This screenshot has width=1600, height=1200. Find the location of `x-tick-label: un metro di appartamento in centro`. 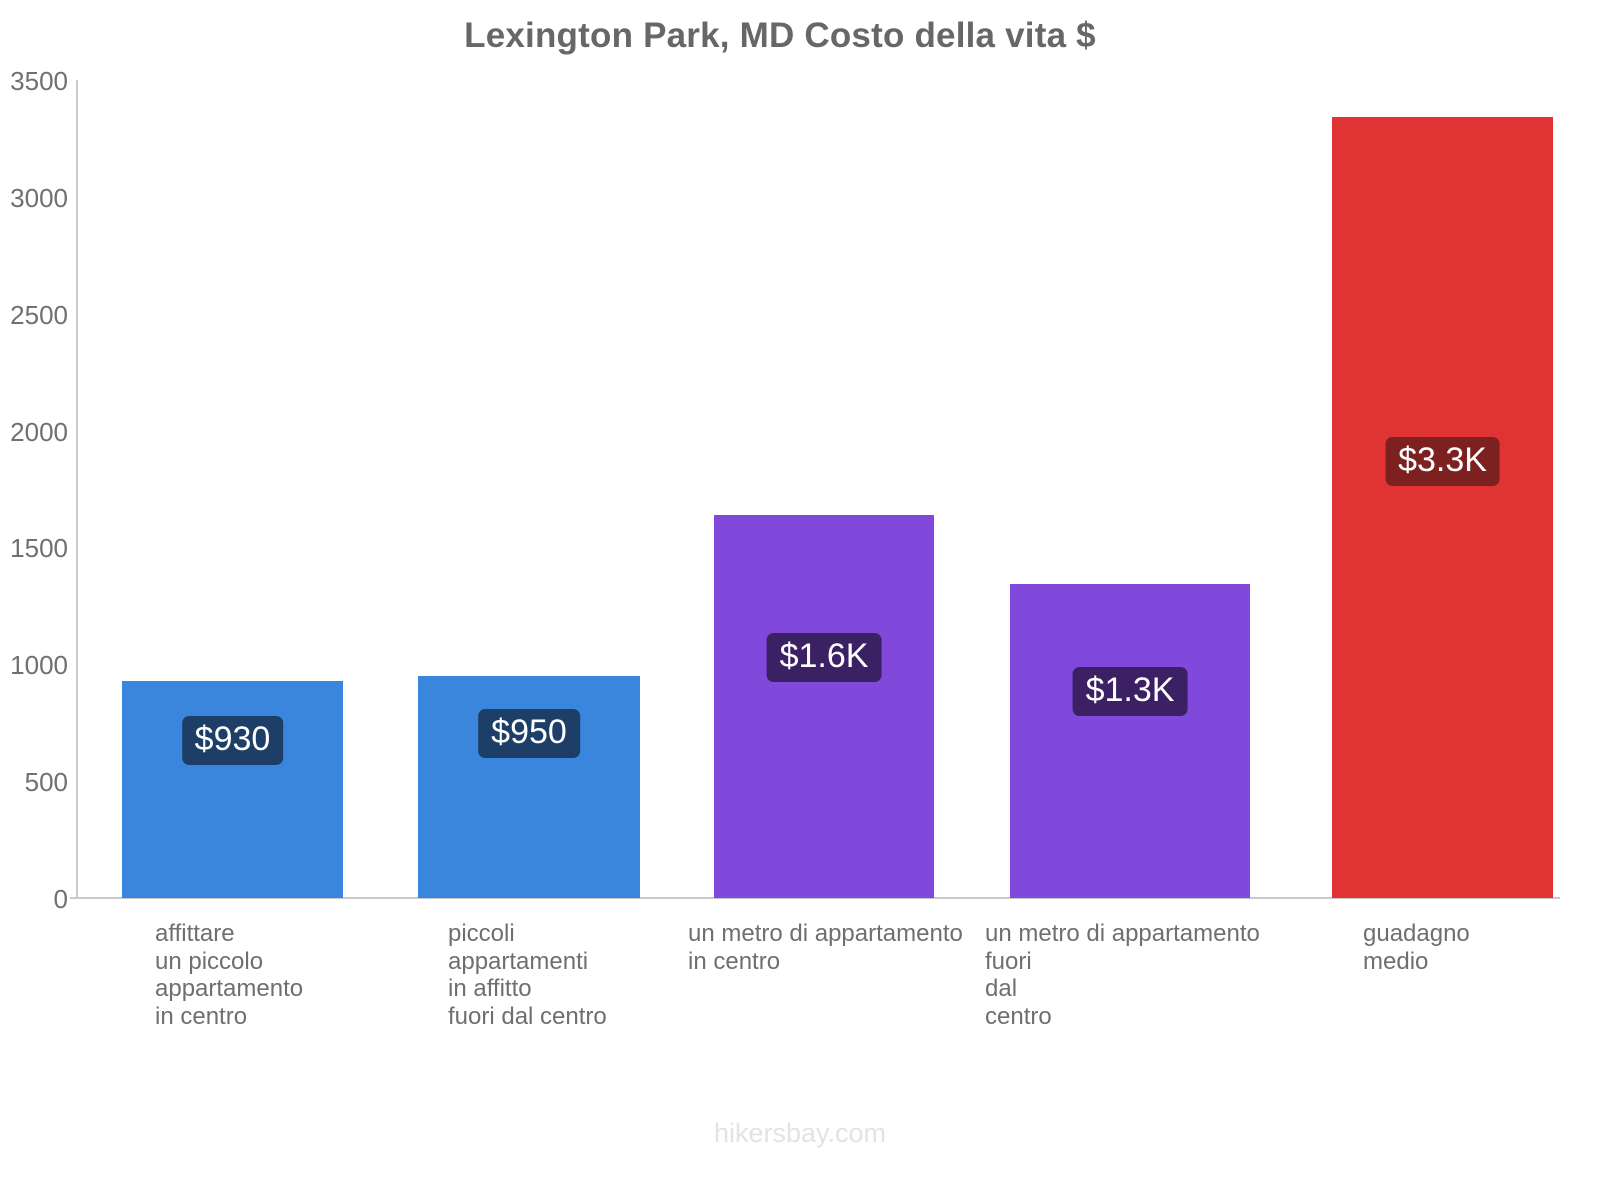

x-tick-label: un metro di appartamento in centro is located at coordinates (825, 947).